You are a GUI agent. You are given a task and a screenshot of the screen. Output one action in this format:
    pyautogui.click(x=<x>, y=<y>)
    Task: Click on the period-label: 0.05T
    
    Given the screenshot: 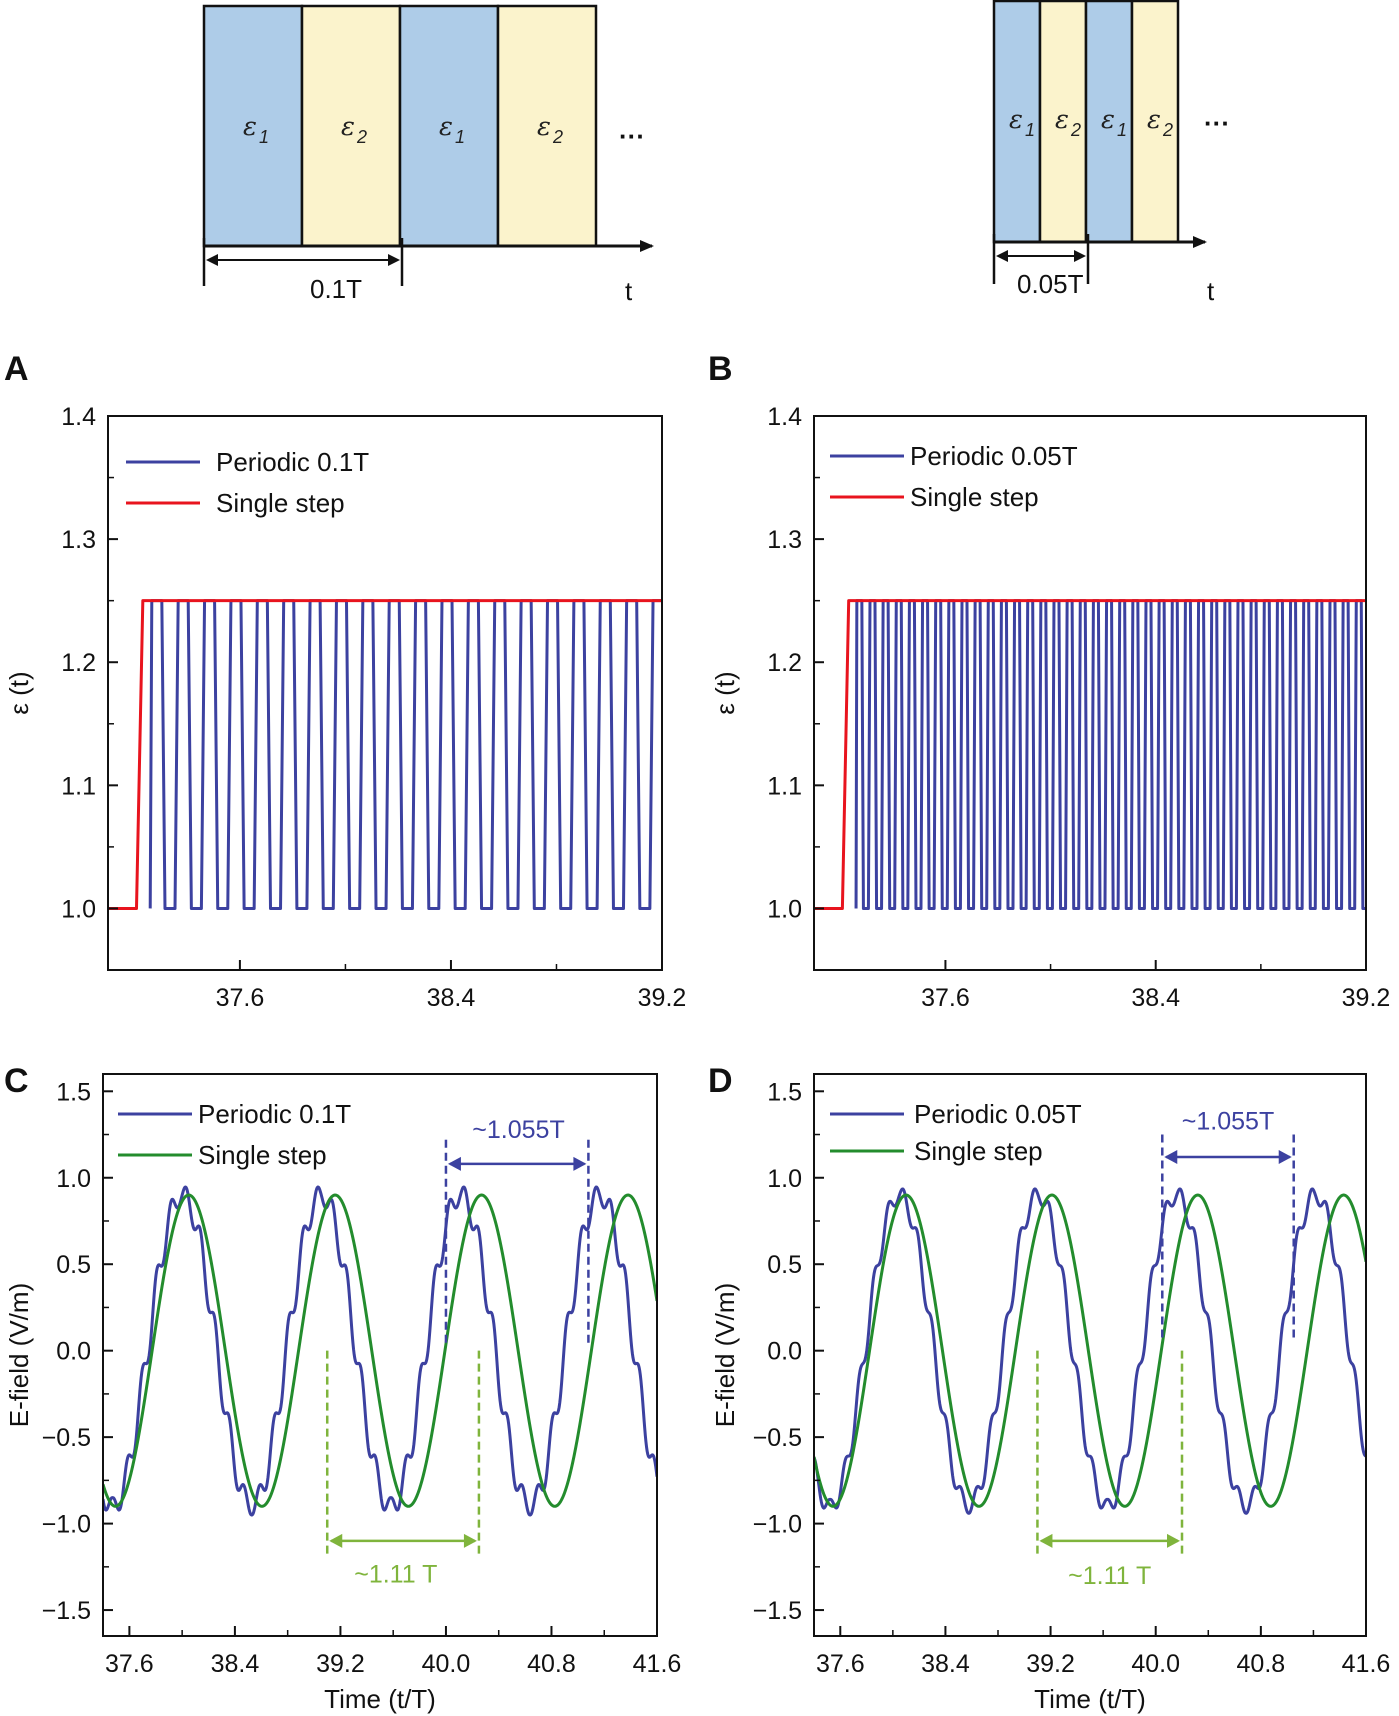 What is the action you would take?
    pyautogui.click(x=1050, y=284)
    